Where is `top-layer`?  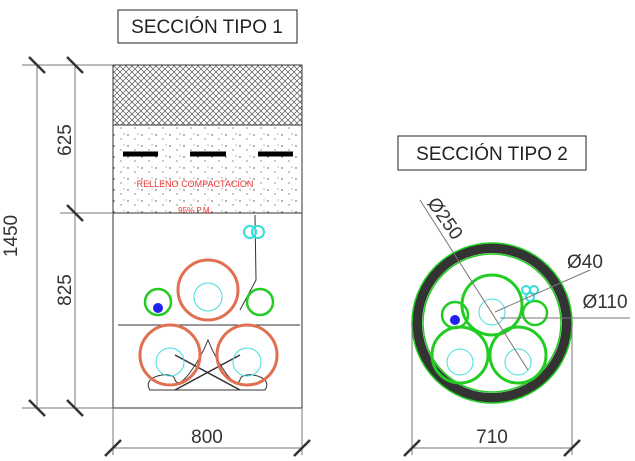 top-layer is located at coordinates (207, 95).